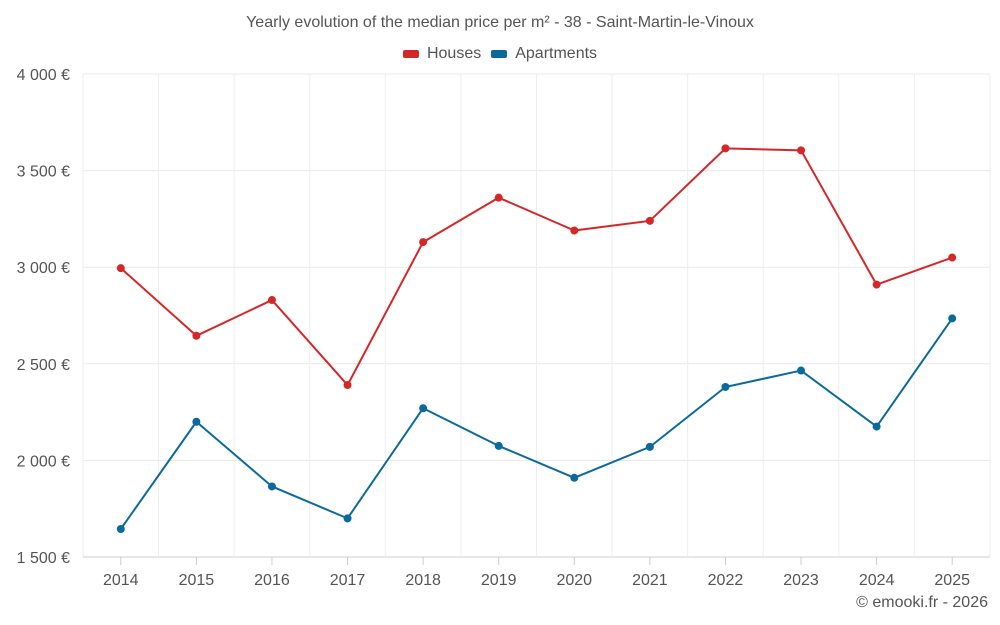 The width and height of the screenshot is (1000, 625). What do you see at coordinates (423, 580) in the screenshot?
I see `x-tick-label: 2018` at bounding box center [423, 580].